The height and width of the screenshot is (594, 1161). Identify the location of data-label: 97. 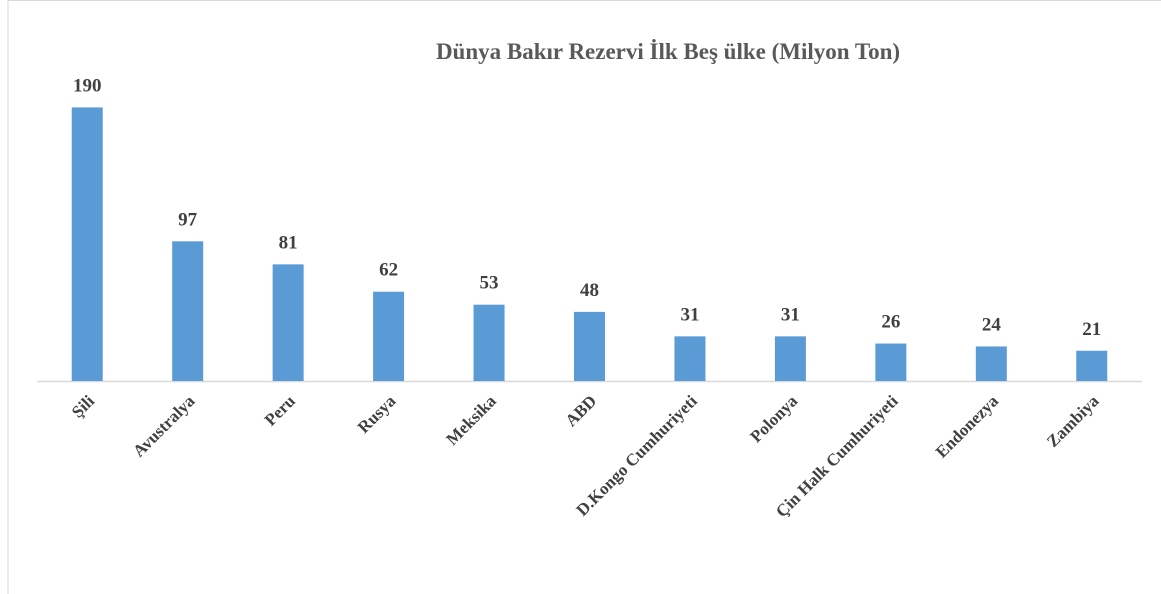
(188, 219).